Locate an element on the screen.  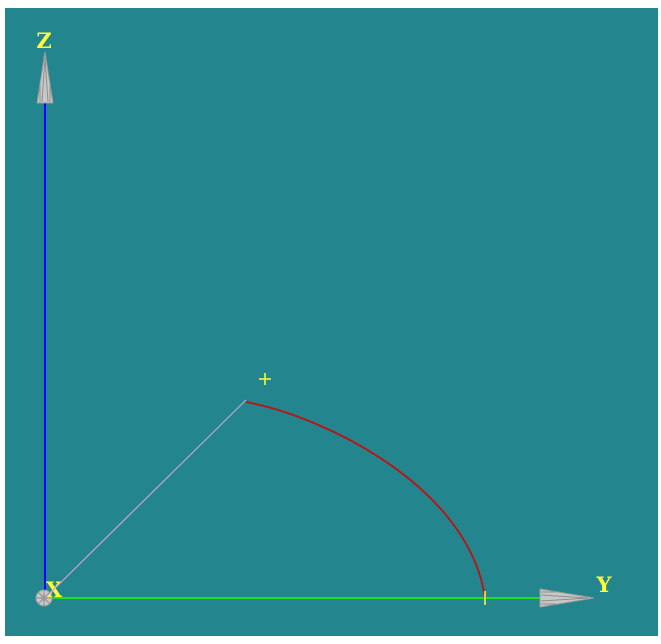
y-axis-arrow is located at coordinates (567, 598).